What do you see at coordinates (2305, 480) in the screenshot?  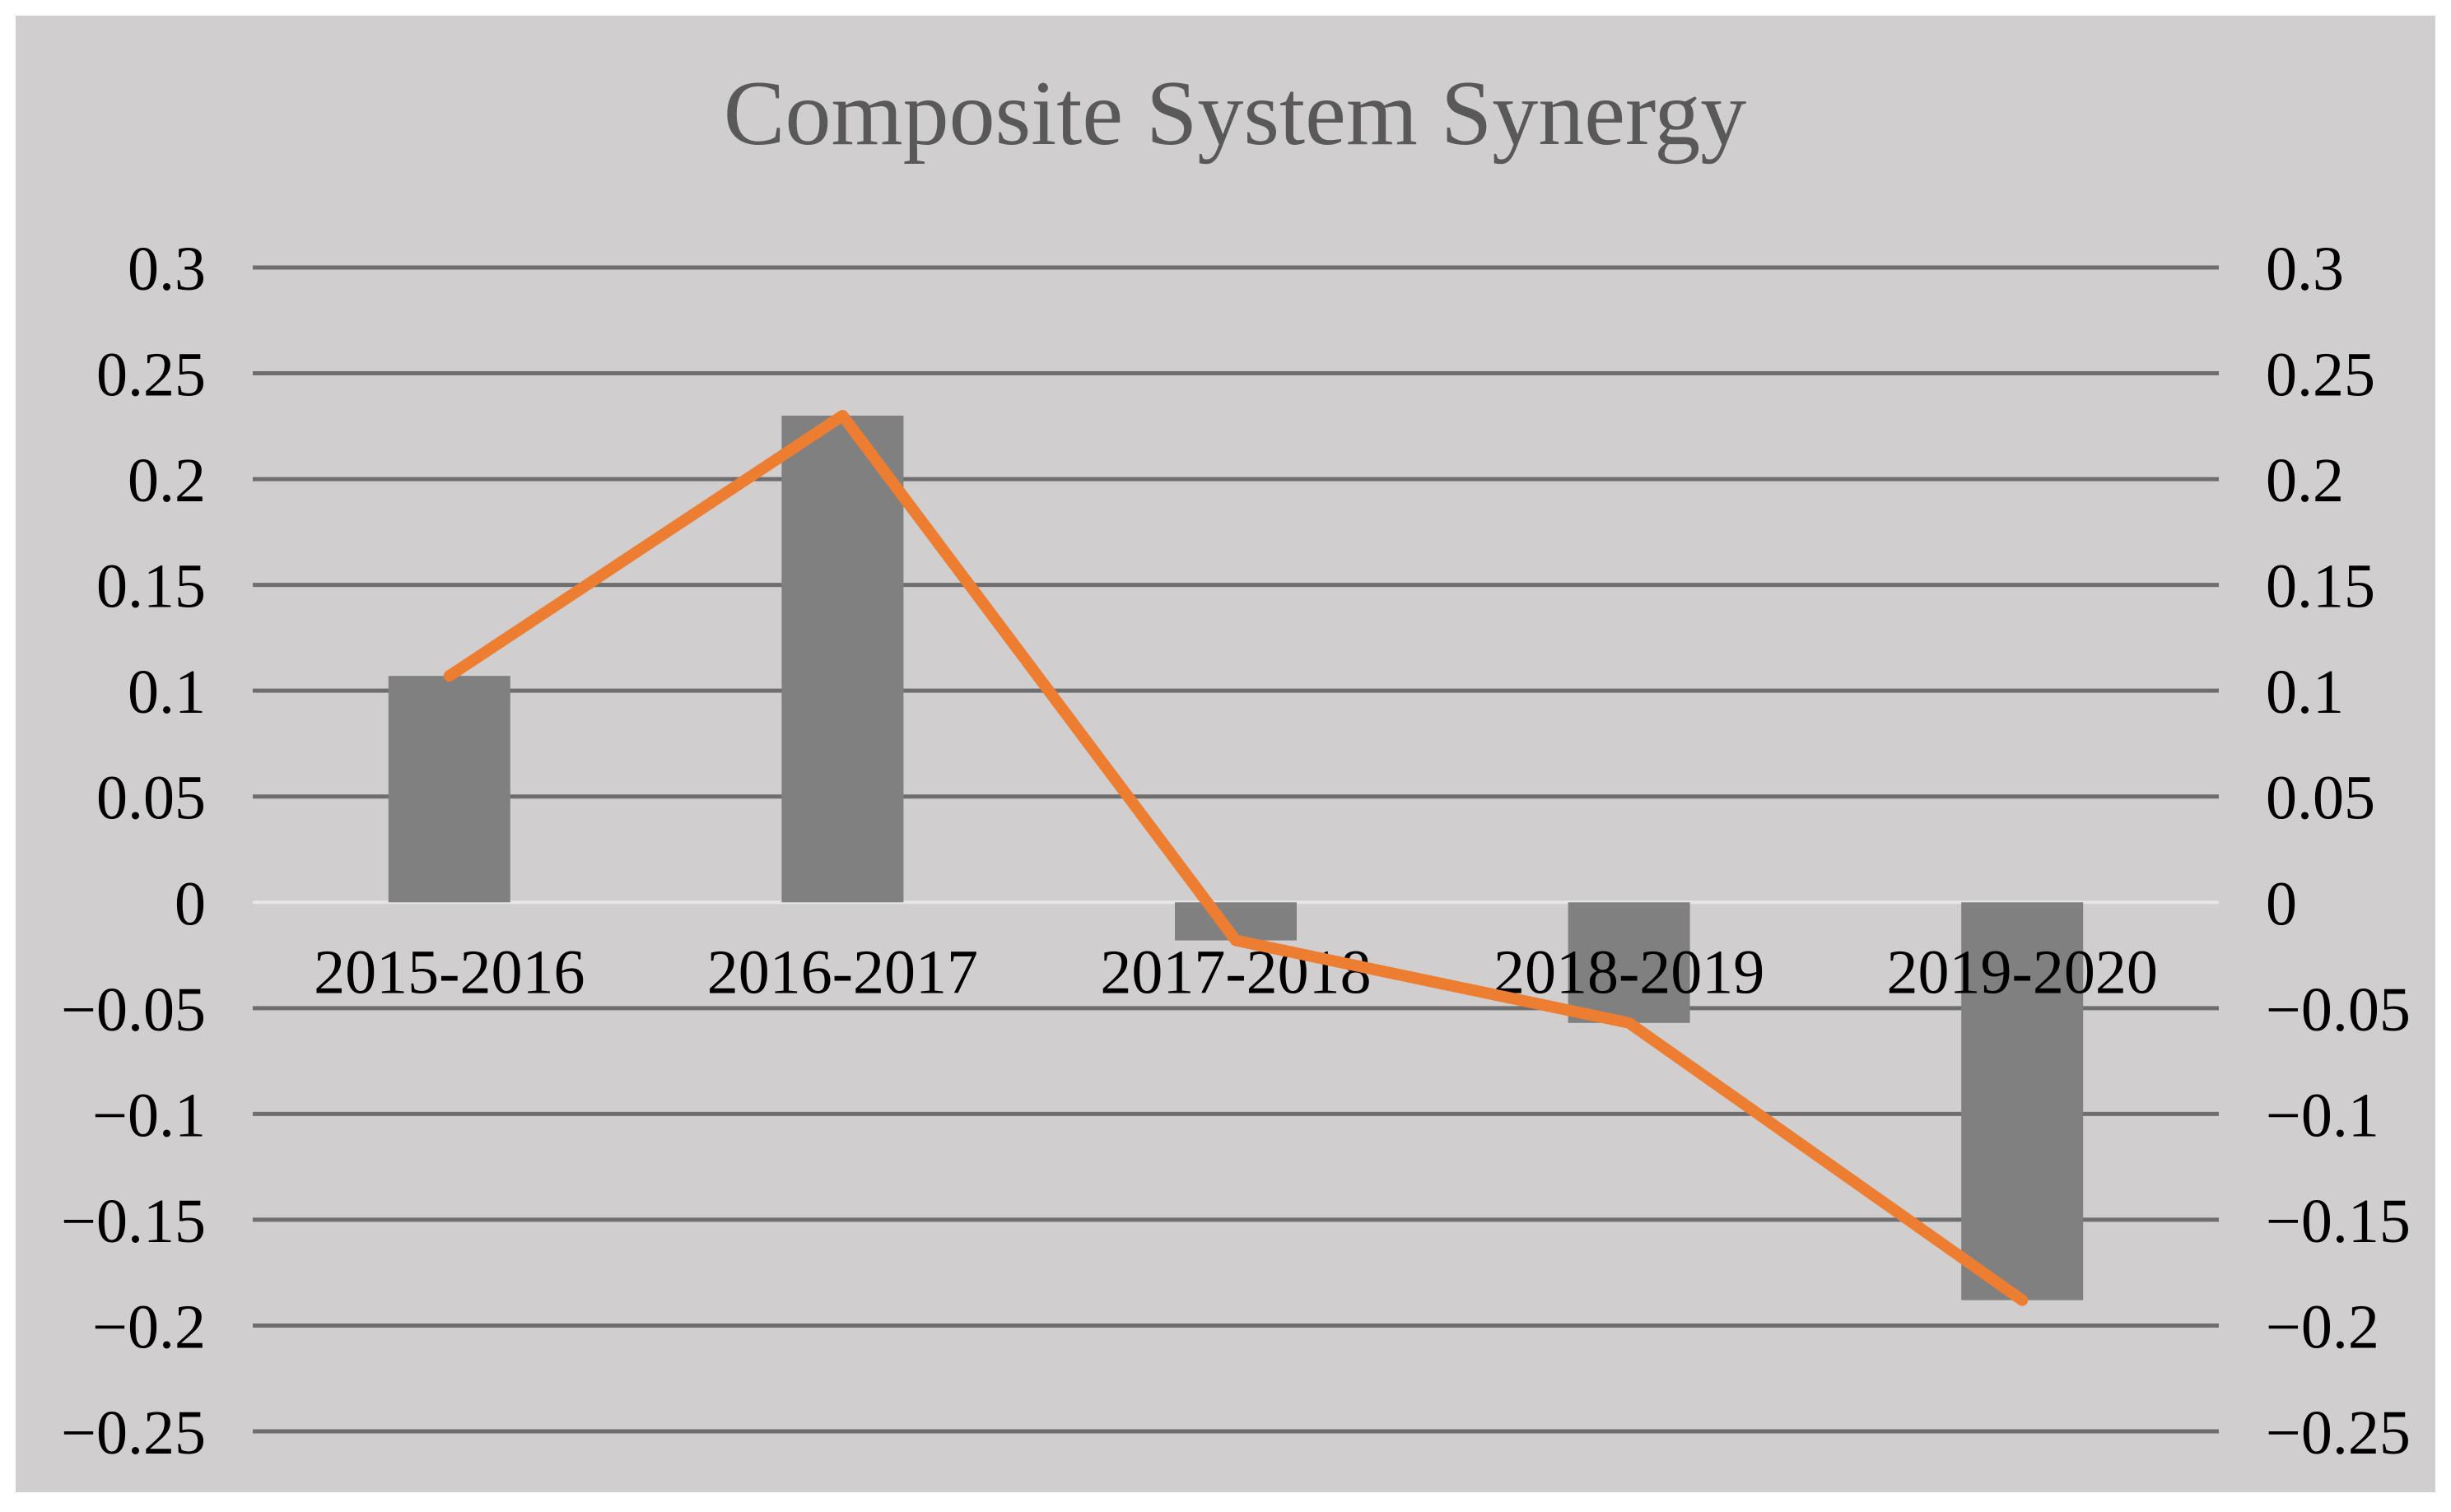 I see `y-tick-label-right: 0.2` at bounding box center [2305, 480].